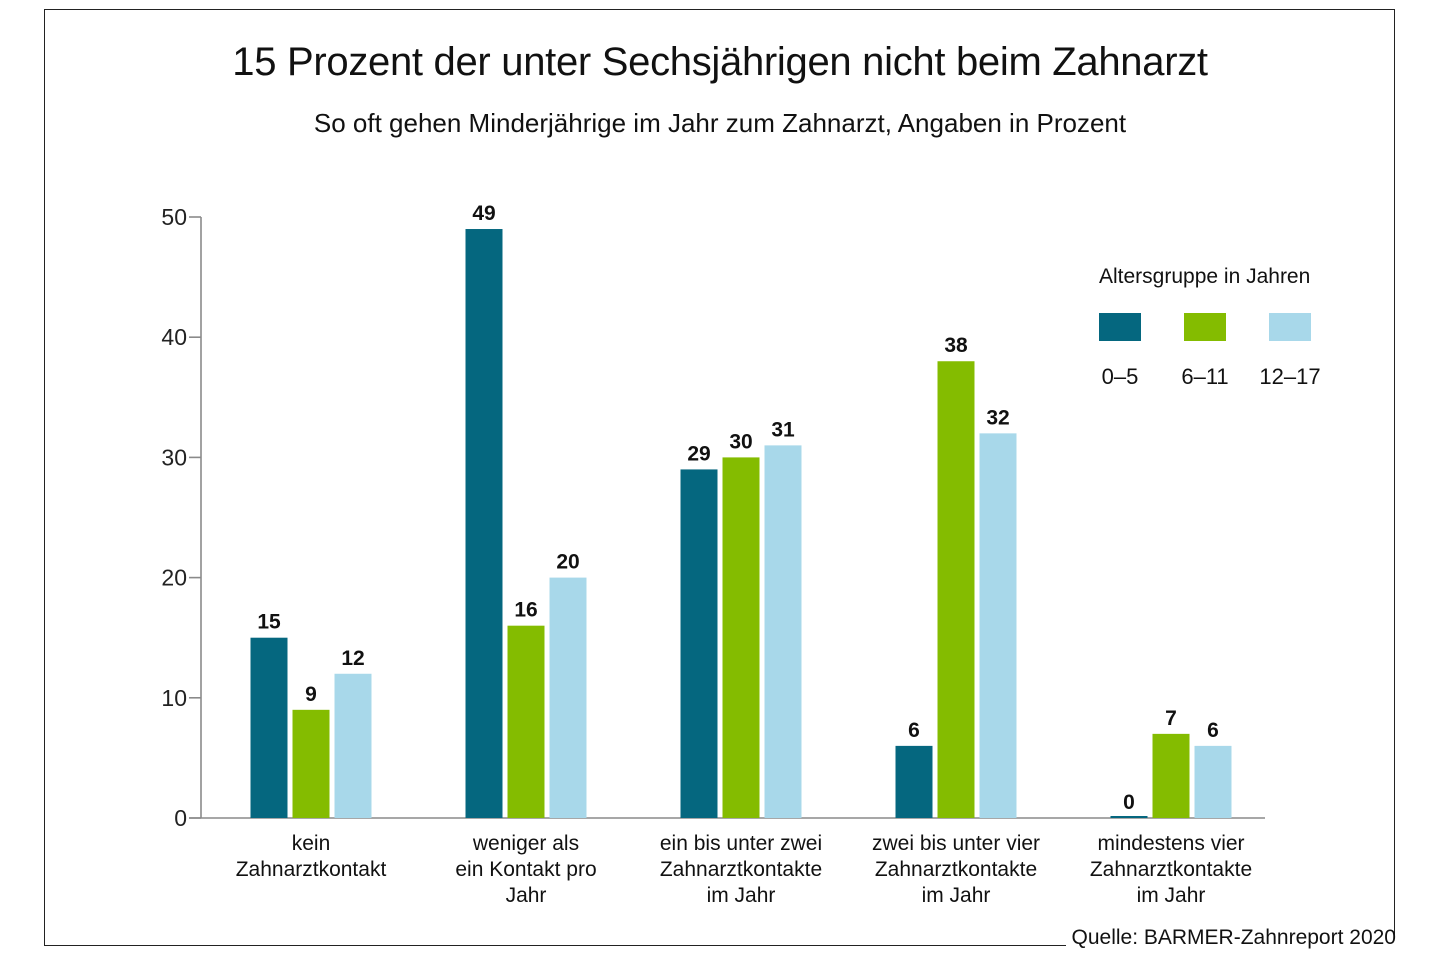  I want to click on bar-value-label: 49, so click(483, 213).